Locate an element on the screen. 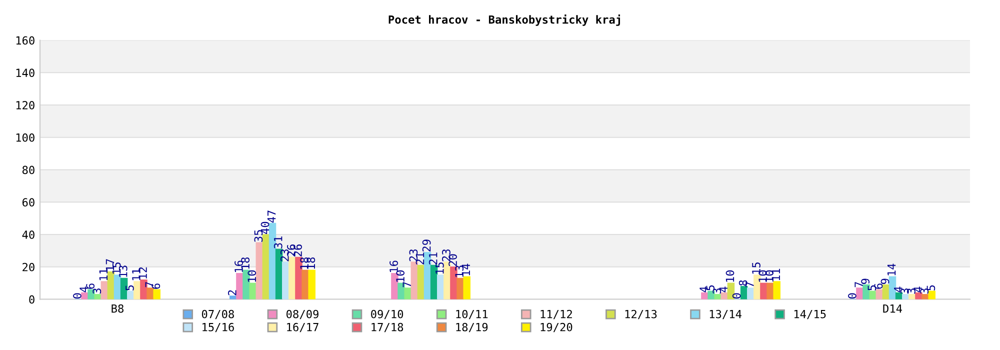 The width and height of the screenshot is (1000, 350). y-tick-label: 0 is located at coordinates (31, 299).